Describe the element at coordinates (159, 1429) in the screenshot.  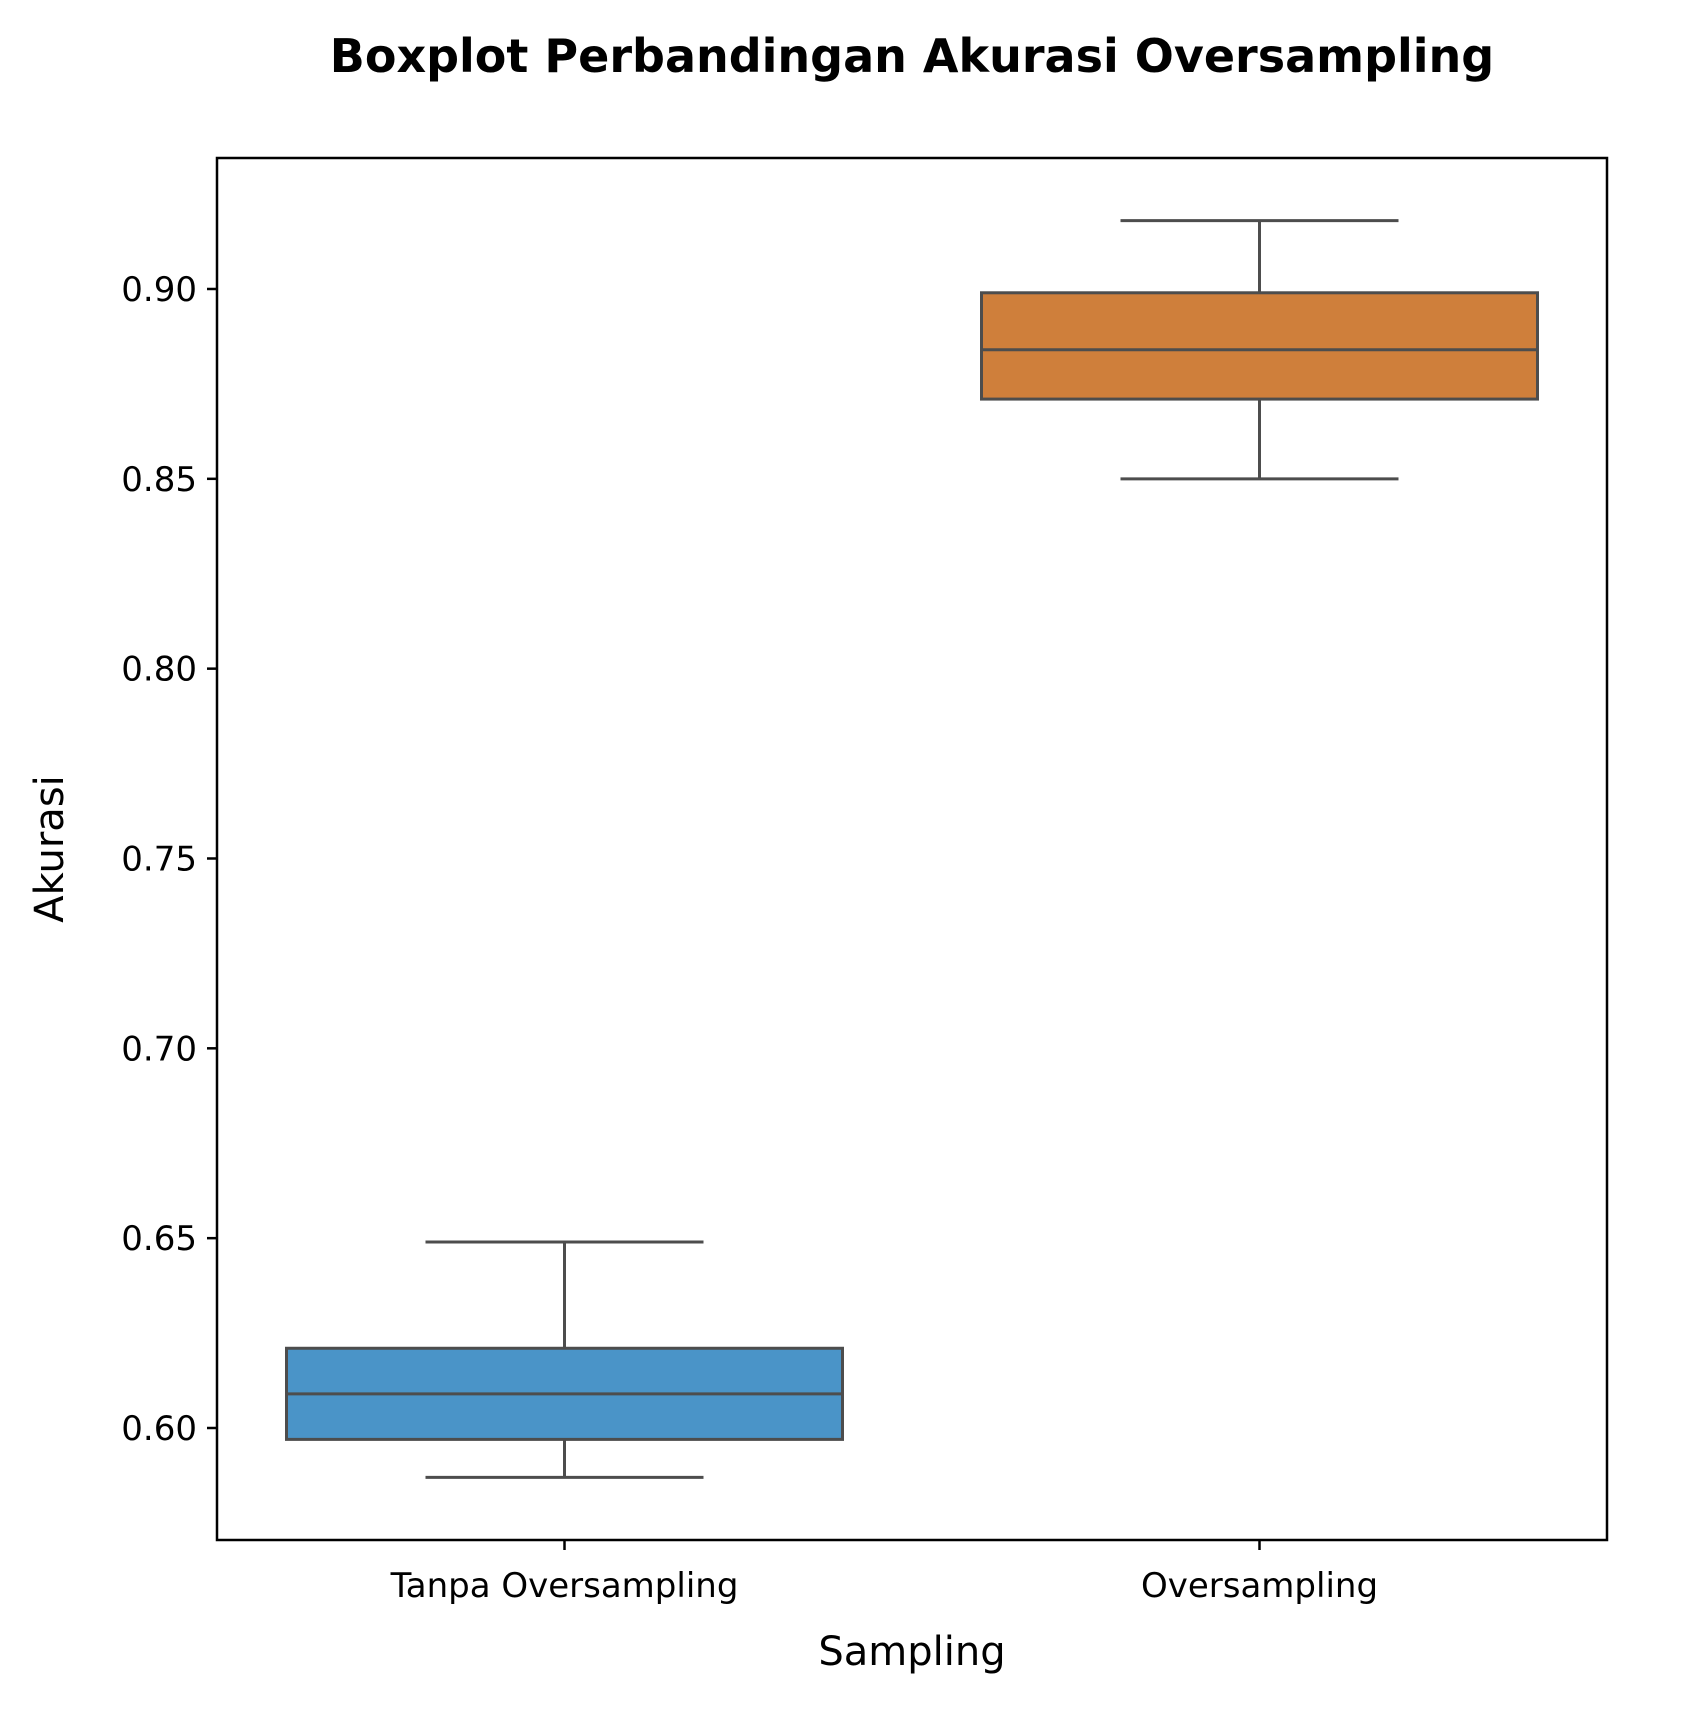
I see `y-tick-label: 0.60` at that location.